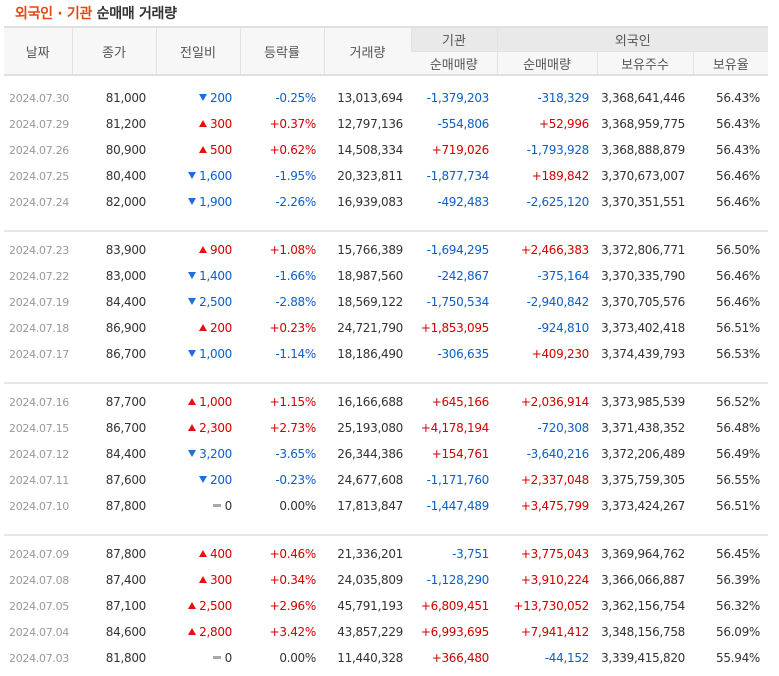 The height and width of the screenshot is (676, 779). What do you see at coordinates (281, 51) in the screenshot?
I see `col-rate: 등락률` at bounding box center [281, 51].